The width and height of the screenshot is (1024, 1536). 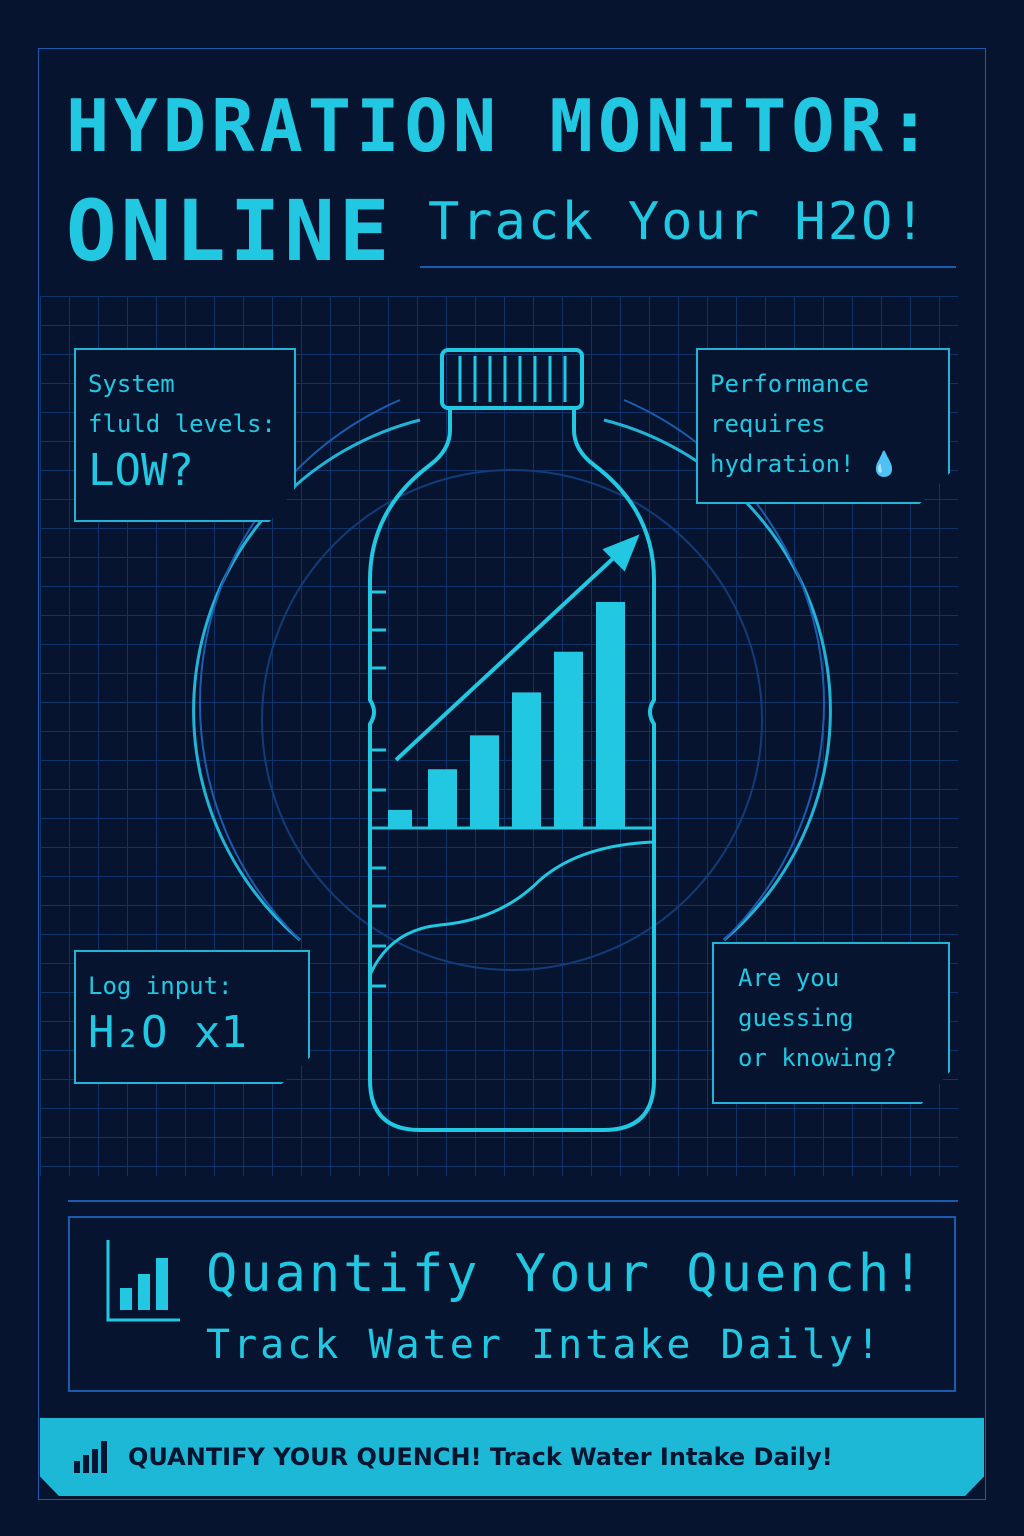 I want to click on bottle-outline, so click(x=512, y=740).